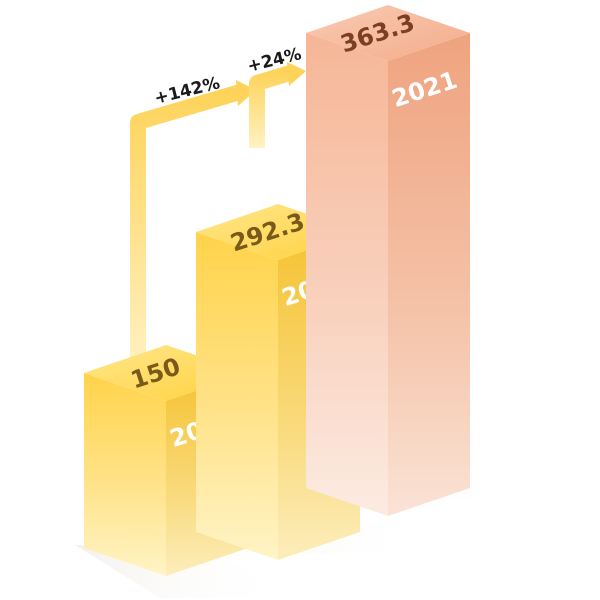 This screenshot has width=600, height=600. What do you see at coordinates (388, 33) in the screenshot?
I see `bar-top-face` at bounding box center [388, 33].